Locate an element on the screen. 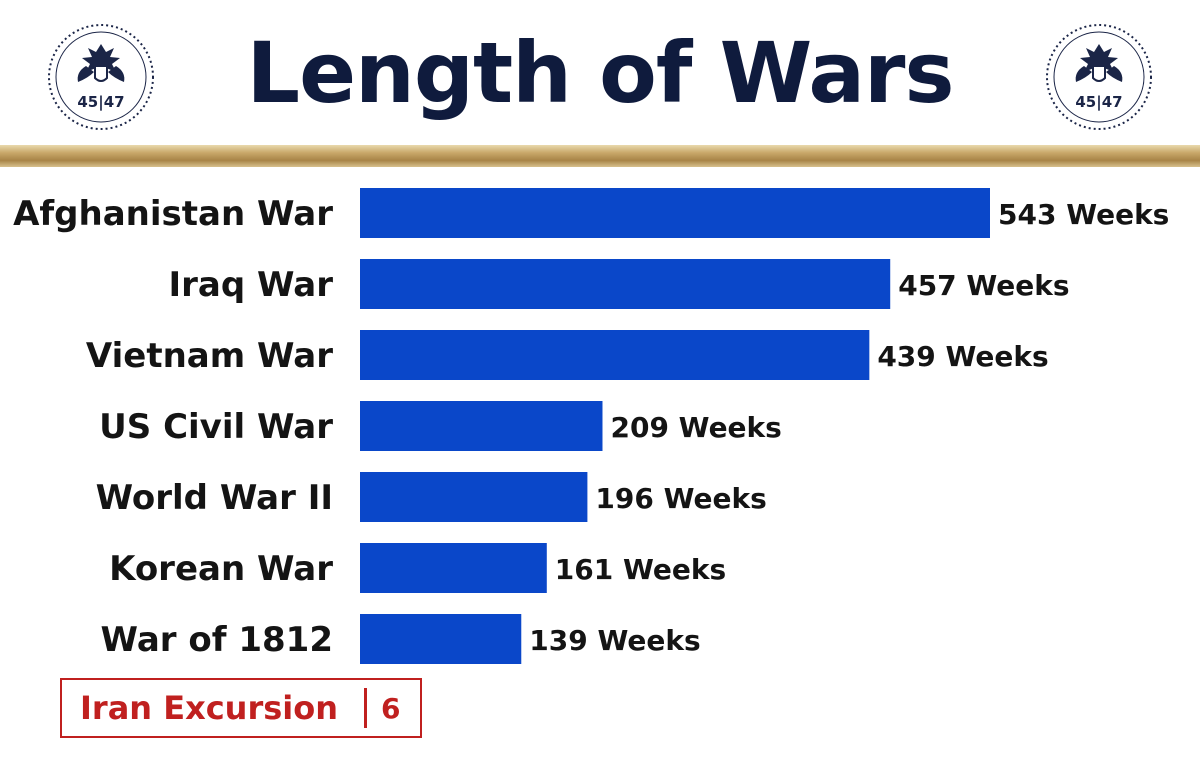  category-label: Vietnam War is located at coordinates (209, 356).